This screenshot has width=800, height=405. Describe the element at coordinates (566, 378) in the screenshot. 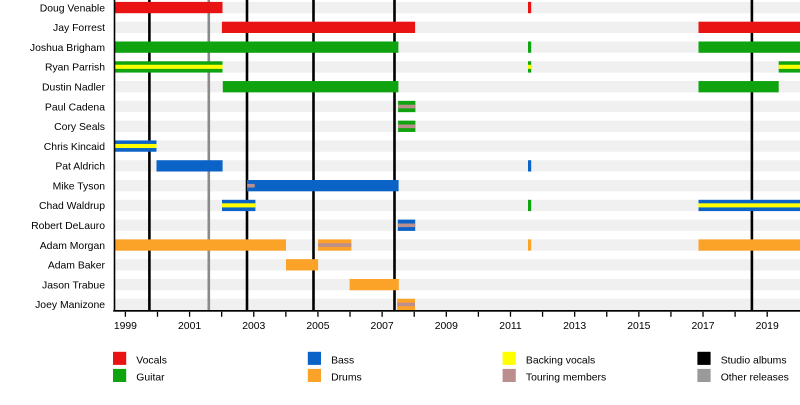

I see `svg-text: Touring members` at that location.